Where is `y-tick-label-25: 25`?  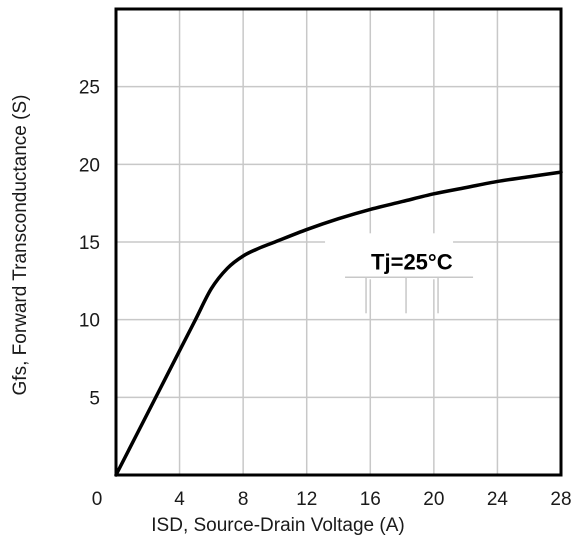 y-tick-label-25: 25 is located at coordinates (89, 88).